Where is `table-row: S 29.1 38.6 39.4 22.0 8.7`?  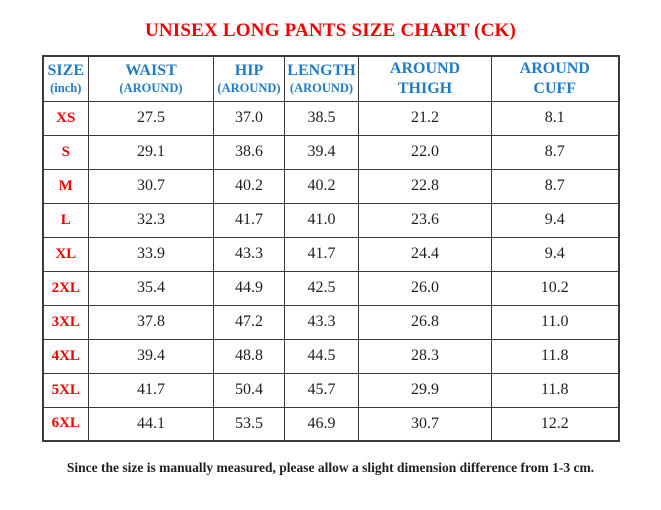
table-row: S 29.1 38.6 39.4 22.0 8.7 is located at coordinates (330, 152).